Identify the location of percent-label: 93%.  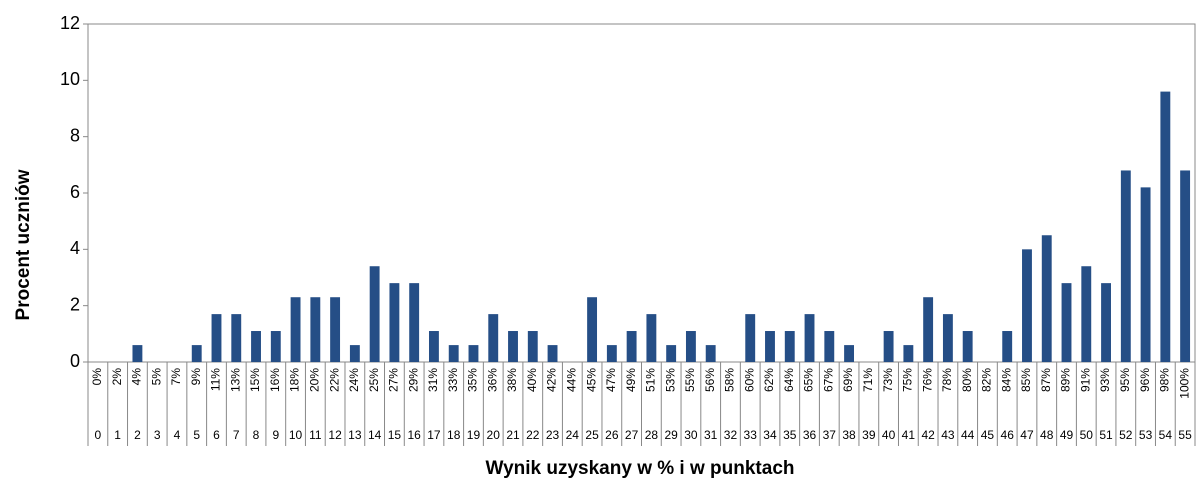
(1105, 380).